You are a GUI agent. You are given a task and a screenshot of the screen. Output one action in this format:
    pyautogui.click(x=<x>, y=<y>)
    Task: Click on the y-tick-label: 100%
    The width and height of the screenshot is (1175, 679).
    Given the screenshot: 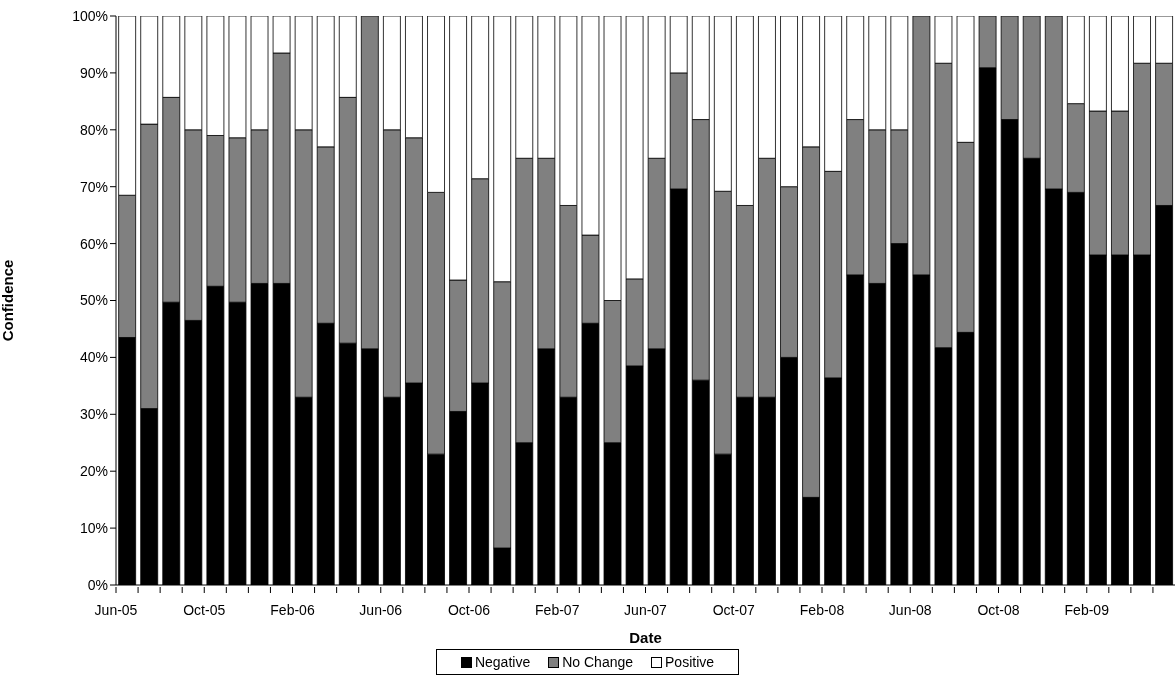 What is the action you would take?
    pyautogui.click(x=90, y=15)
    